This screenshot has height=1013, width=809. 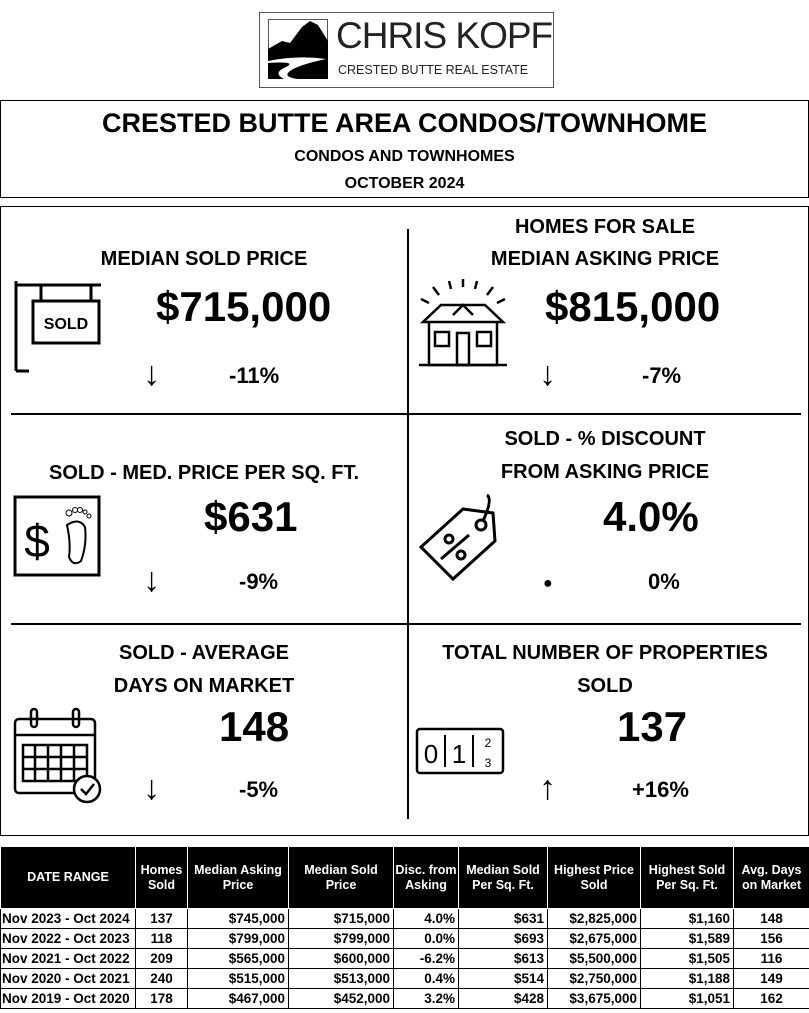 I want to click on calendar-check-icon, so click(x=57, y=755).